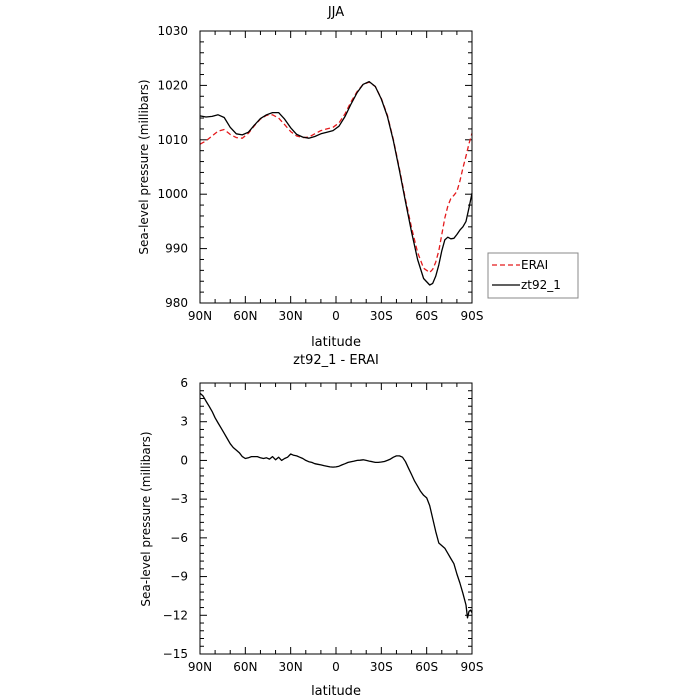 This screenshot has width=700, height=700. I want to click on bottom-y-tick-label: −9, so click(179, 577).